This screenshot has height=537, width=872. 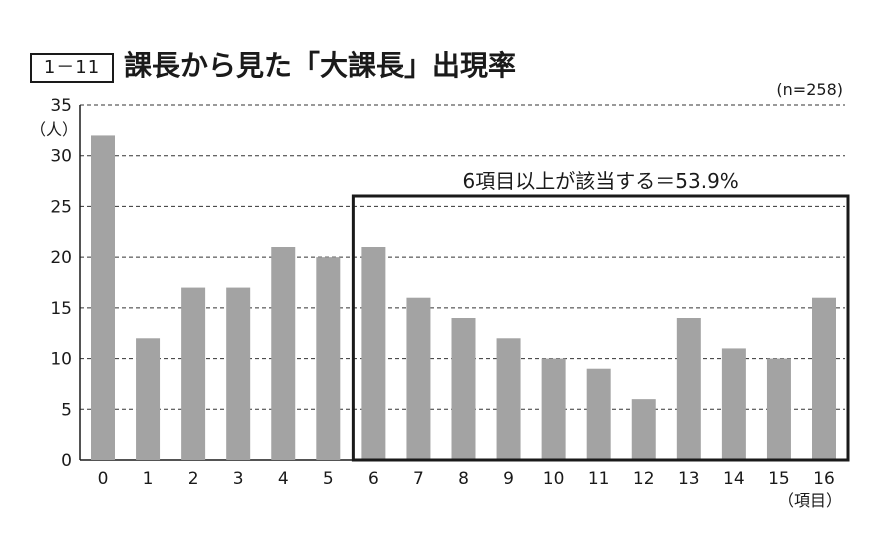 I want to click on x-tick-label: 4, so click(x=283, y=479).